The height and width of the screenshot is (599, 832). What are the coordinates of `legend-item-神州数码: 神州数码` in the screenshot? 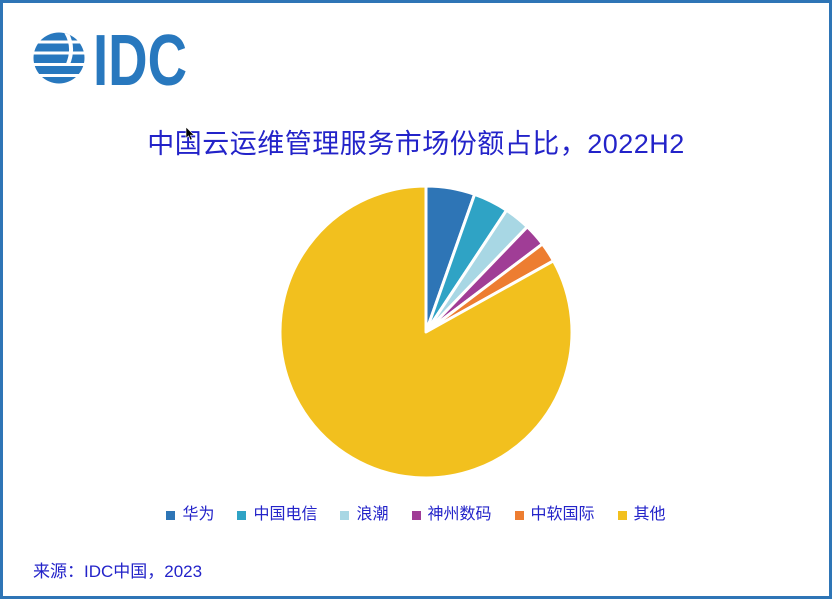 It's located at (451, 514).